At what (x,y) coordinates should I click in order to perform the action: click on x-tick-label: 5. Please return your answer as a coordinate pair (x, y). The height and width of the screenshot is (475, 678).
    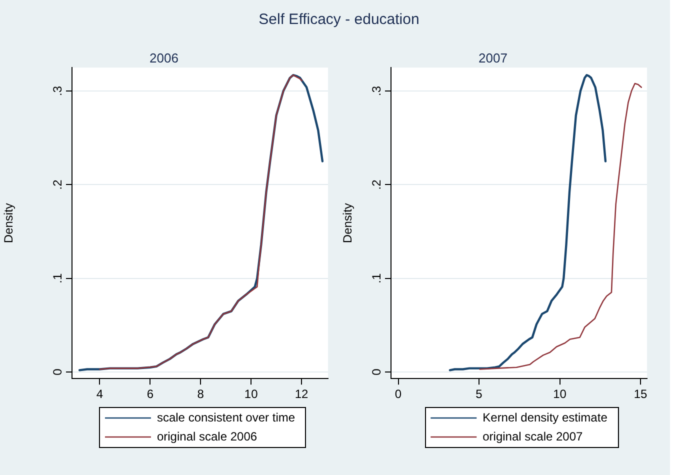
    Looking at the image, I should click on (479, 394).